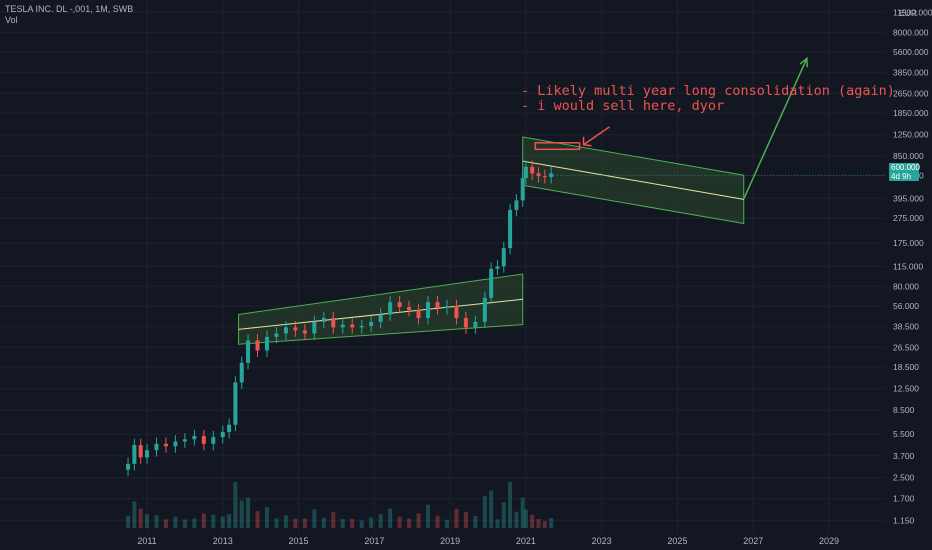 The width and height of the screenshot is (932, 550). Describe the element at coordinates (11, 20) in the screenshot. I see `volume-legend: Vol` at that location.